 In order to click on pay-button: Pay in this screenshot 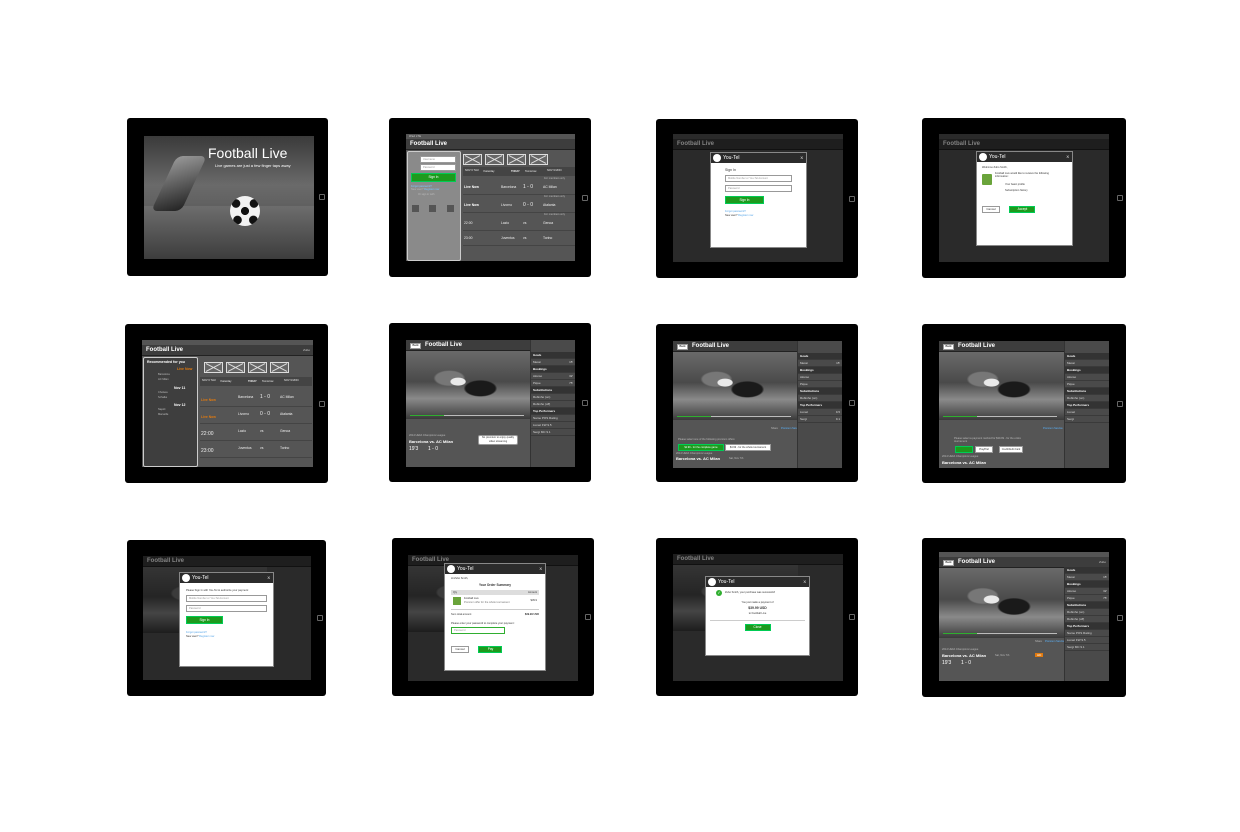, I will do `click(490, 649)`.